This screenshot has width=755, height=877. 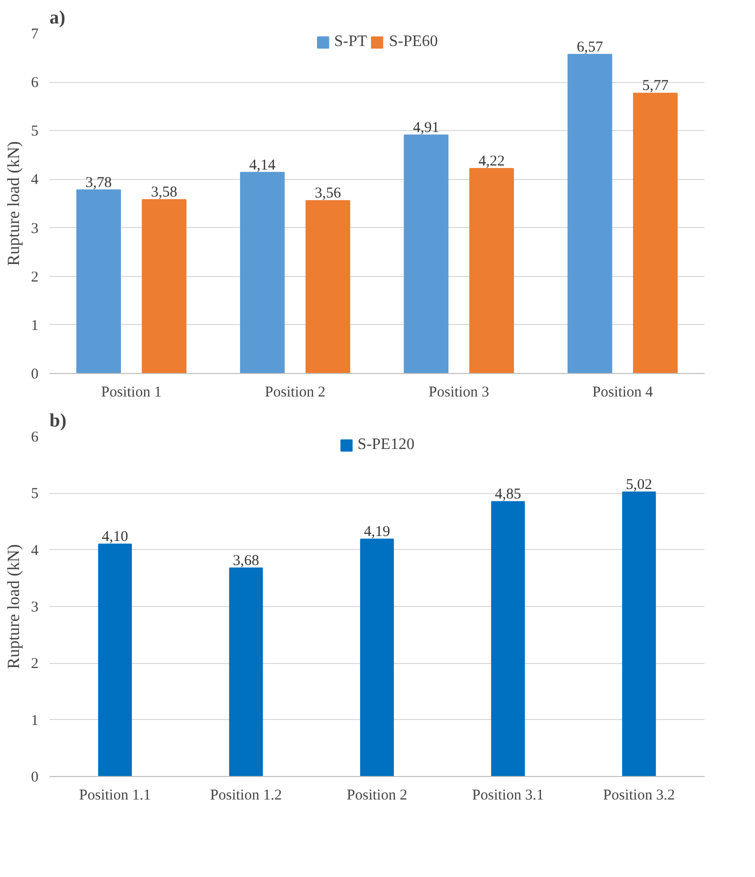 I want to click on legend-label: S-PE60, so click(x=413, y=42).